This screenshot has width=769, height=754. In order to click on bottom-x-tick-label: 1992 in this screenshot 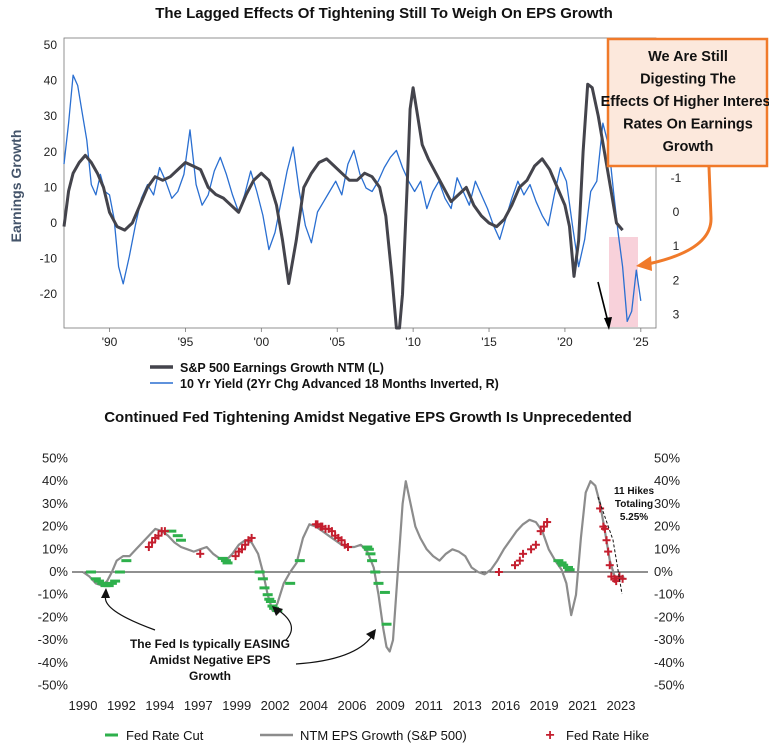, I will do `click(121, 705)`.